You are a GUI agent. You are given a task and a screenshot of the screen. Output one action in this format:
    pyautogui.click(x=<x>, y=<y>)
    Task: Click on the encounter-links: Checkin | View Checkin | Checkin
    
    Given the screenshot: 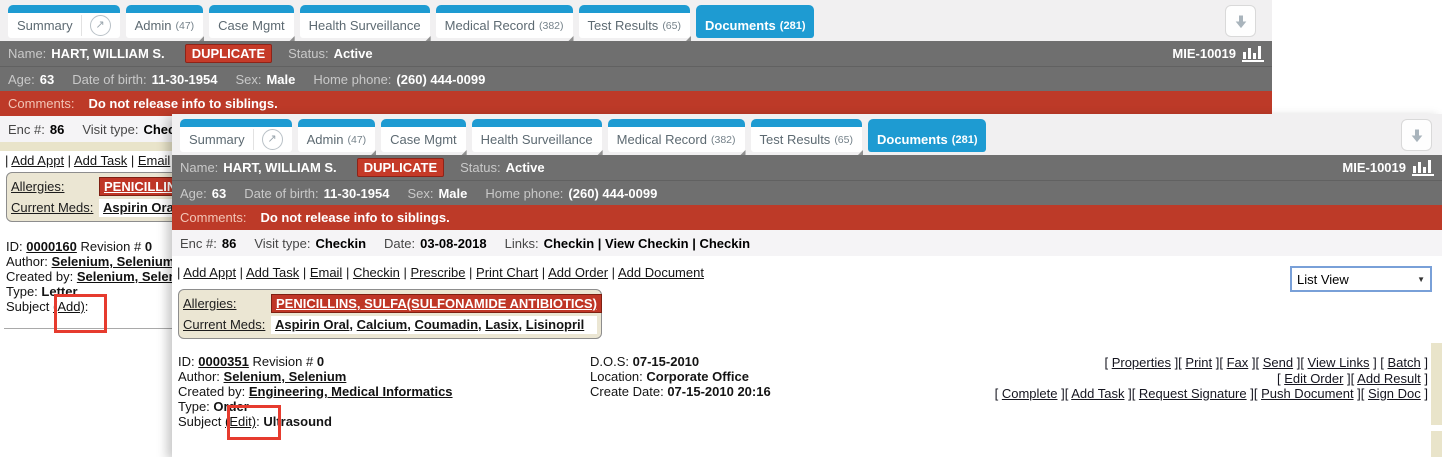 What is the action you would take?
    pyautogui.click(x=647, y=243)
    